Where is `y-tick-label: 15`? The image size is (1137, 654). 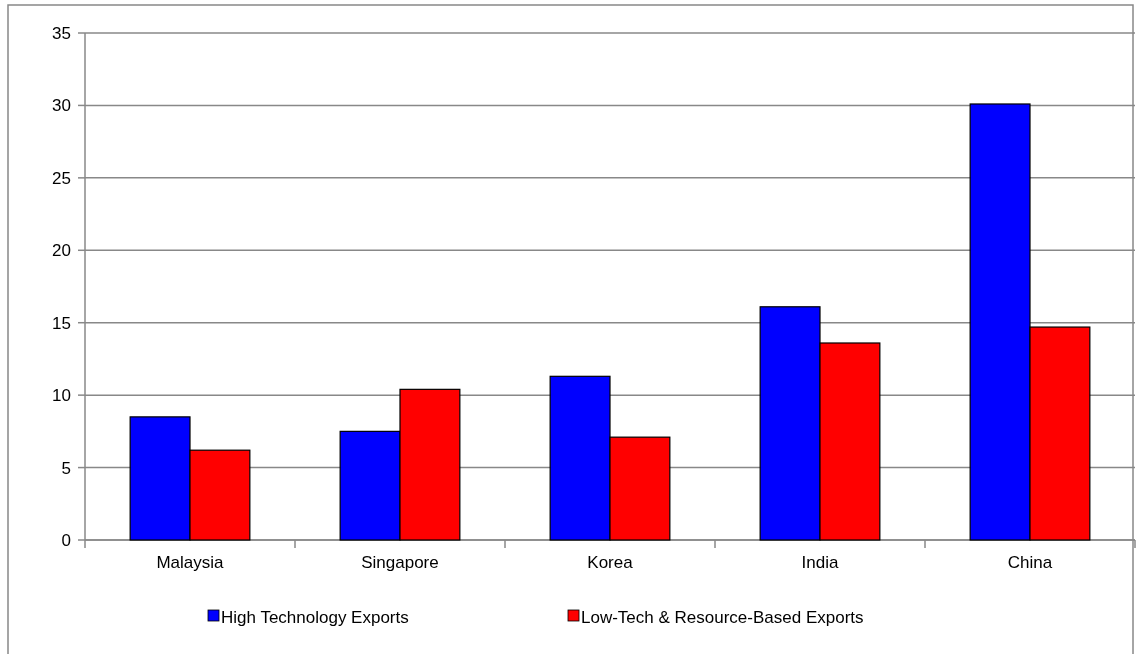
y-tick-label: 15 is located at coordinates (61, 323).